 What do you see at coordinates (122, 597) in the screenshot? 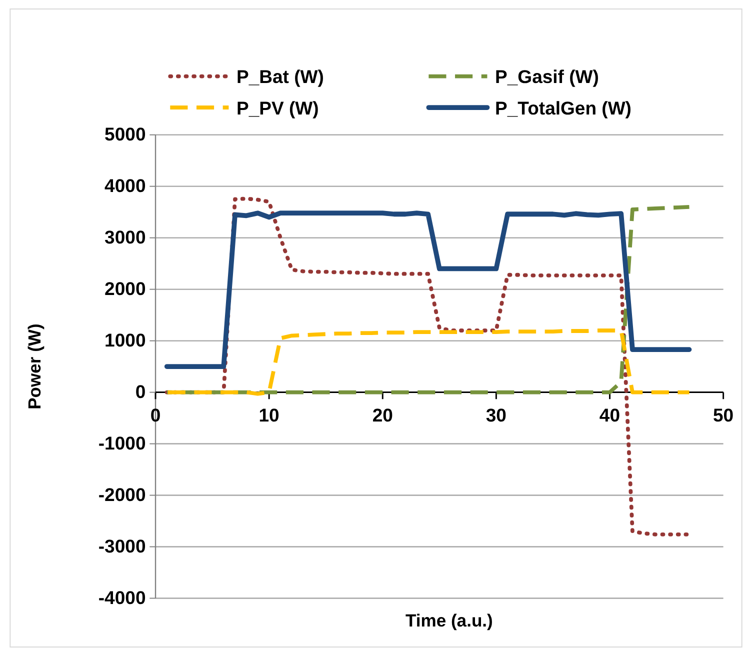
I see `y-tick-label: -4000` at bounding box center [122, 597].